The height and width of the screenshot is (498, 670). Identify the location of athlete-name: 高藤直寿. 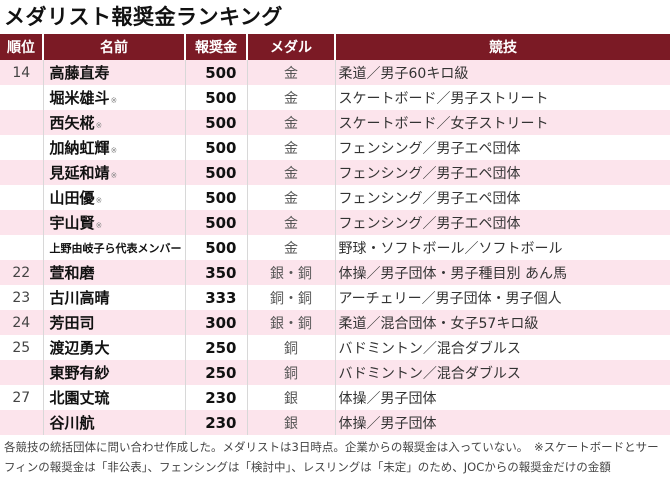
(79, 73).